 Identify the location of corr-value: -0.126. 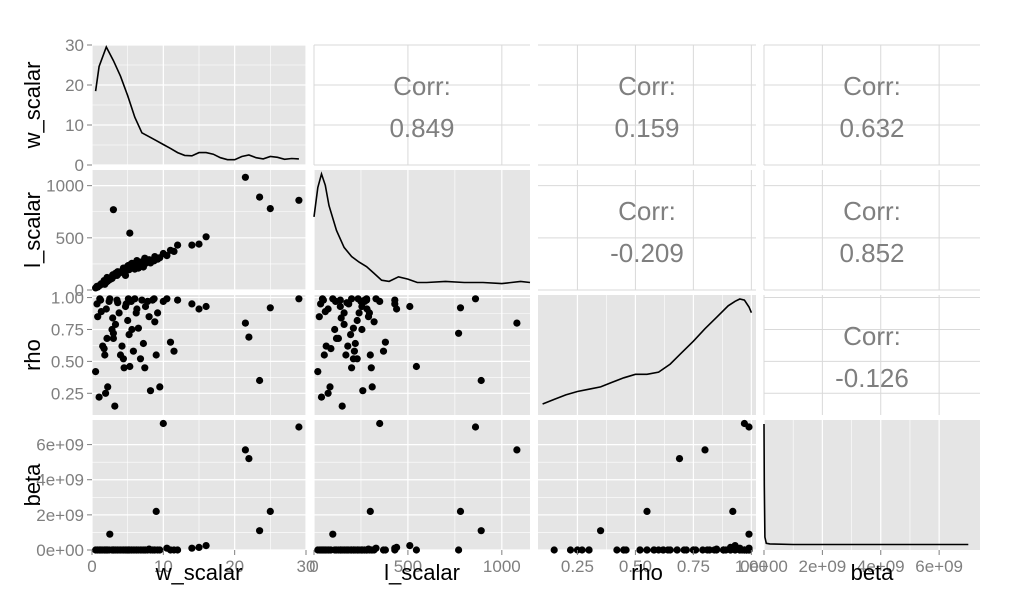
(872, 378).